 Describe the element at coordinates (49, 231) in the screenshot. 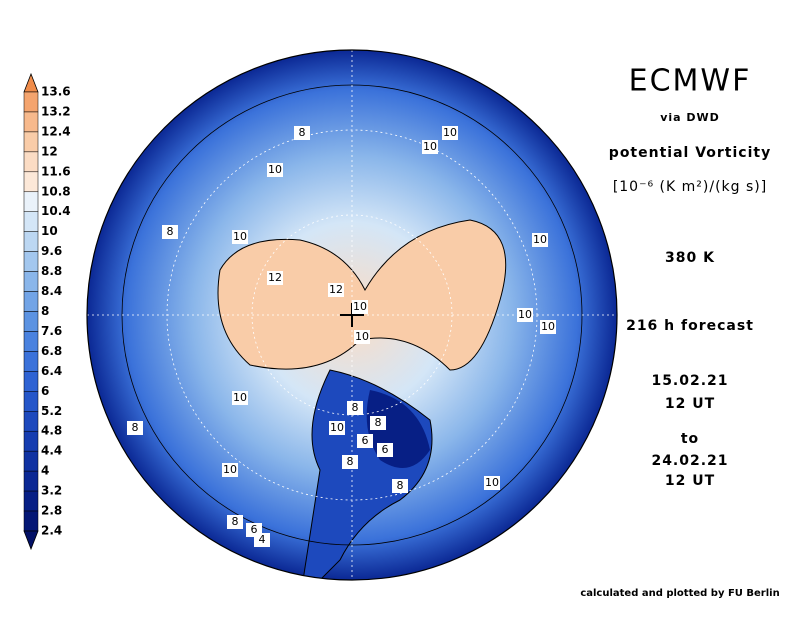

I see `colorbar-label: 10` at that location.